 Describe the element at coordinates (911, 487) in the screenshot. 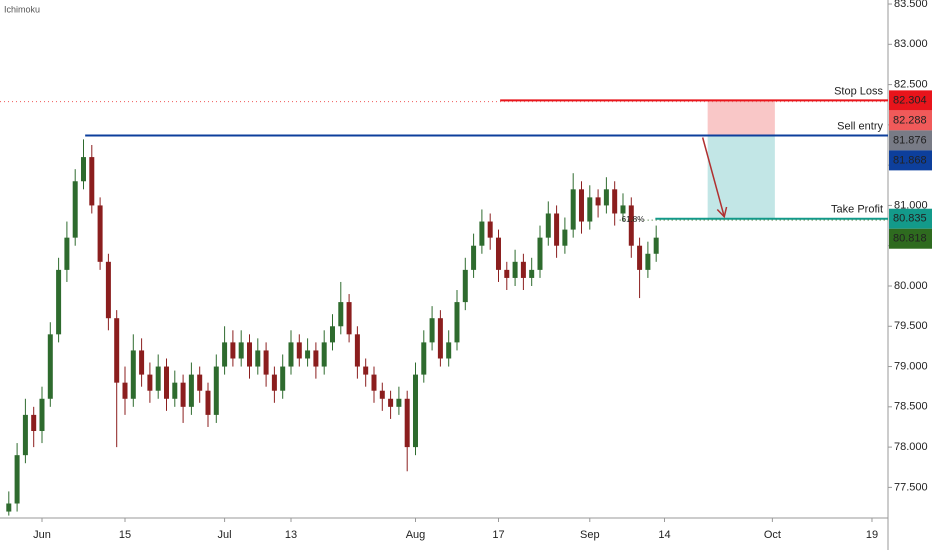

I see `y-tick-label: 77.500` at that location.